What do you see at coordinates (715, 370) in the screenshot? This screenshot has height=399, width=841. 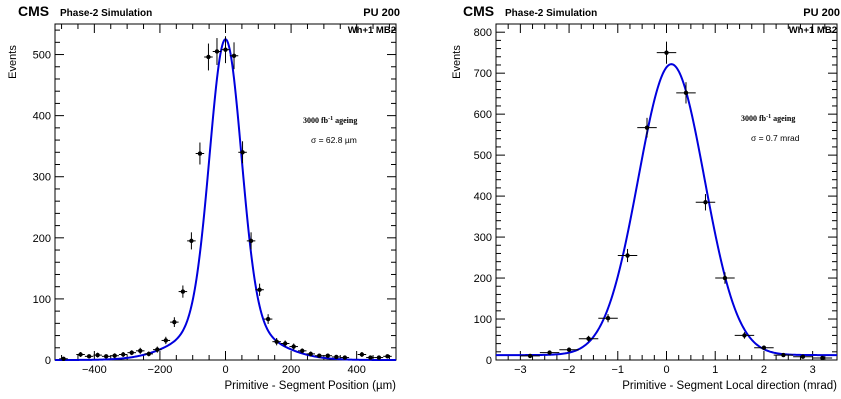 I see `x-tick-label: 1` at bounding box center [715, 370].